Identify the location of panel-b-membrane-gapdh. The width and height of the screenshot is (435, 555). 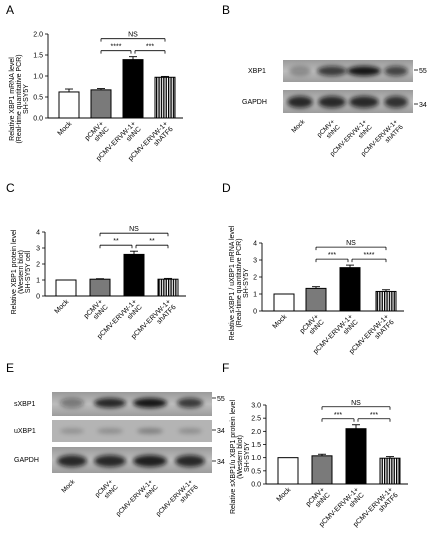
(348, 101).